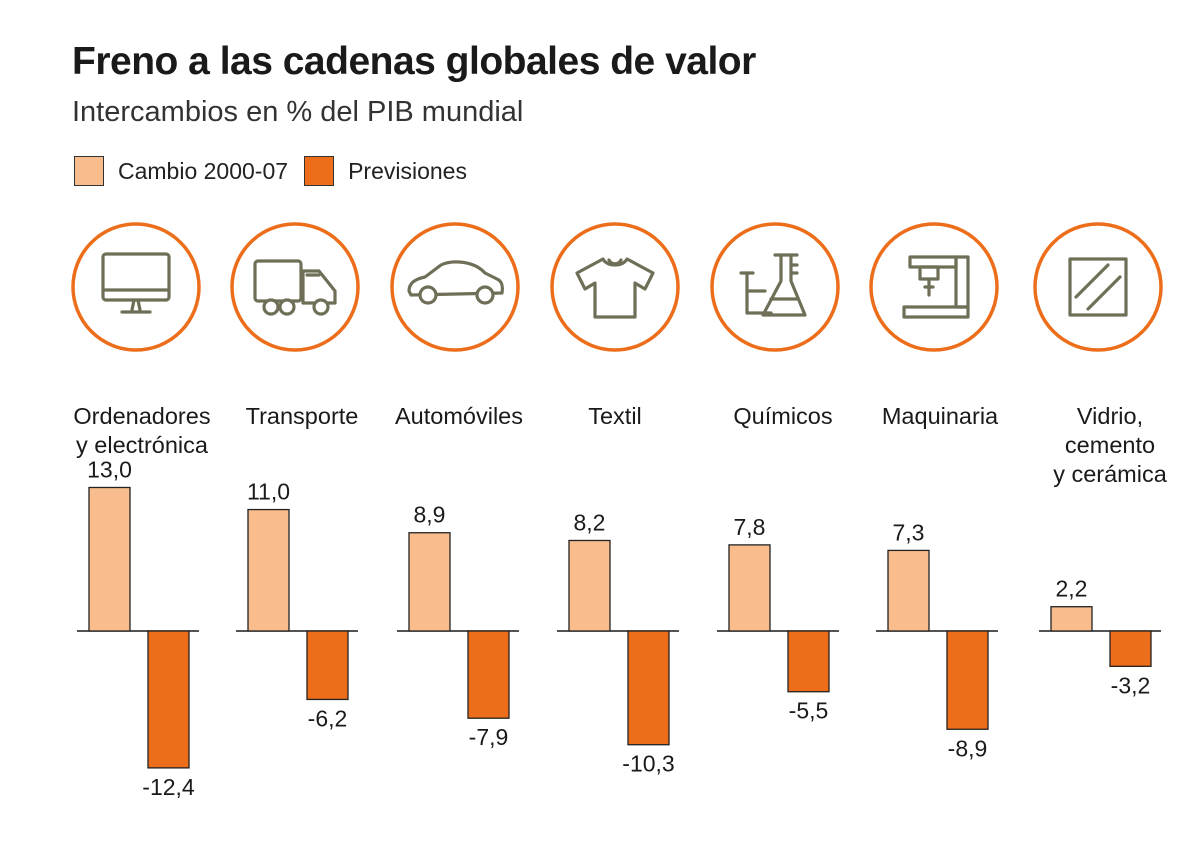 This screenshot has height=849, width=1200. I want to click on category-label-line: y electrónica, so click(142, 445).